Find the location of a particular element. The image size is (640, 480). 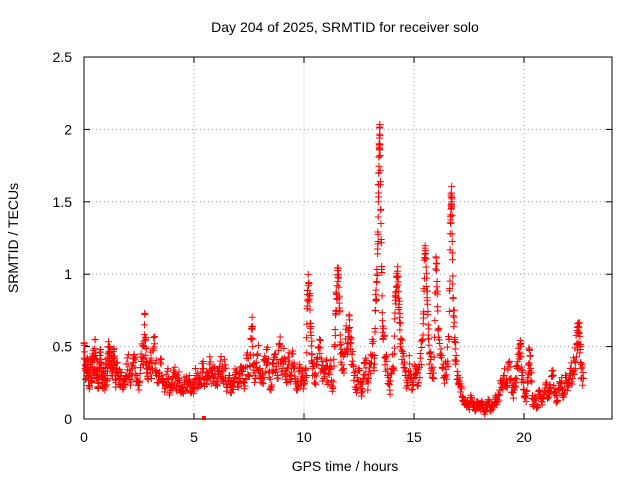

x-tick-label: 10 is located at coordinates (304, 437).